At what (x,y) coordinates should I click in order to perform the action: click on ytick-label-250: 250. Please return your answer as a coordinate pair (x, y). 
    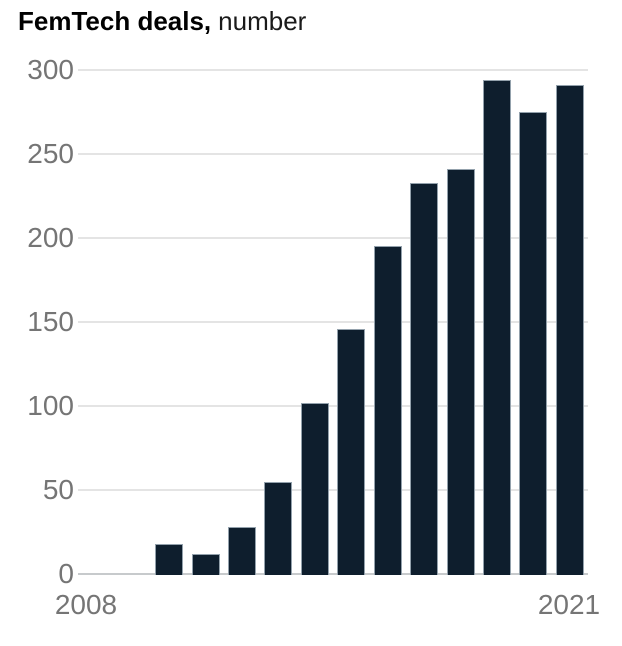
    Looking at the image, I should click on (50, 153).